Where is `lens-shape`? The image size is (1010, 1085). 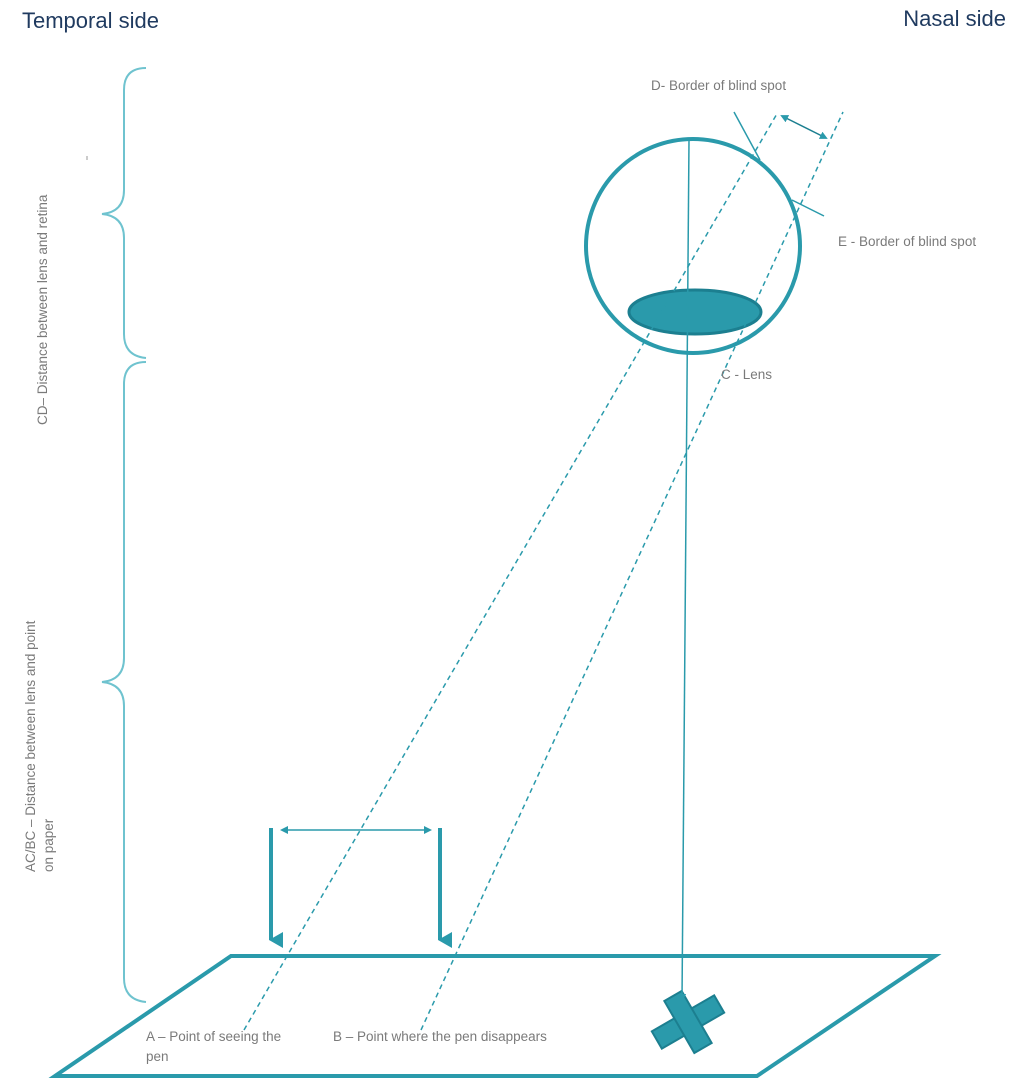
lens-shape is located at coordinates (695, 312).